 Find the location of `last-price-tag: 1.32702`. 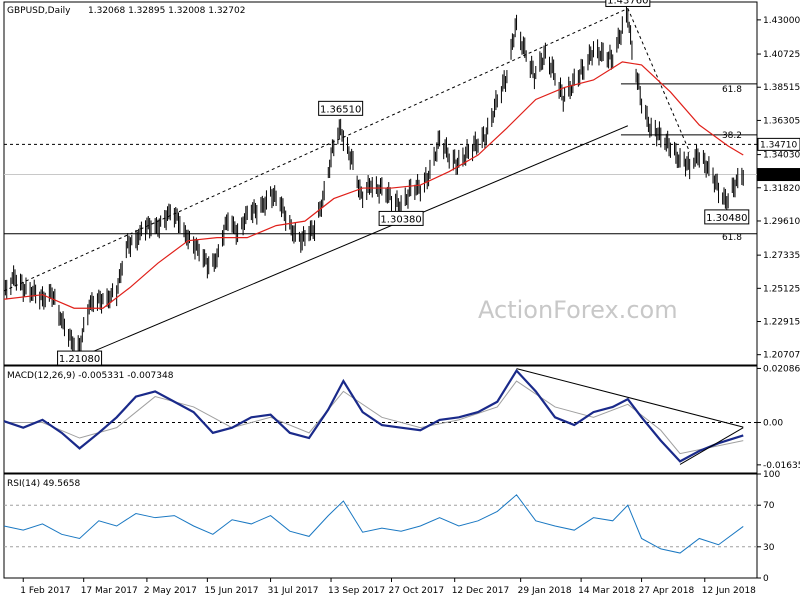

last-price-tag: 1.32702 is located at coordinates (778, 176).